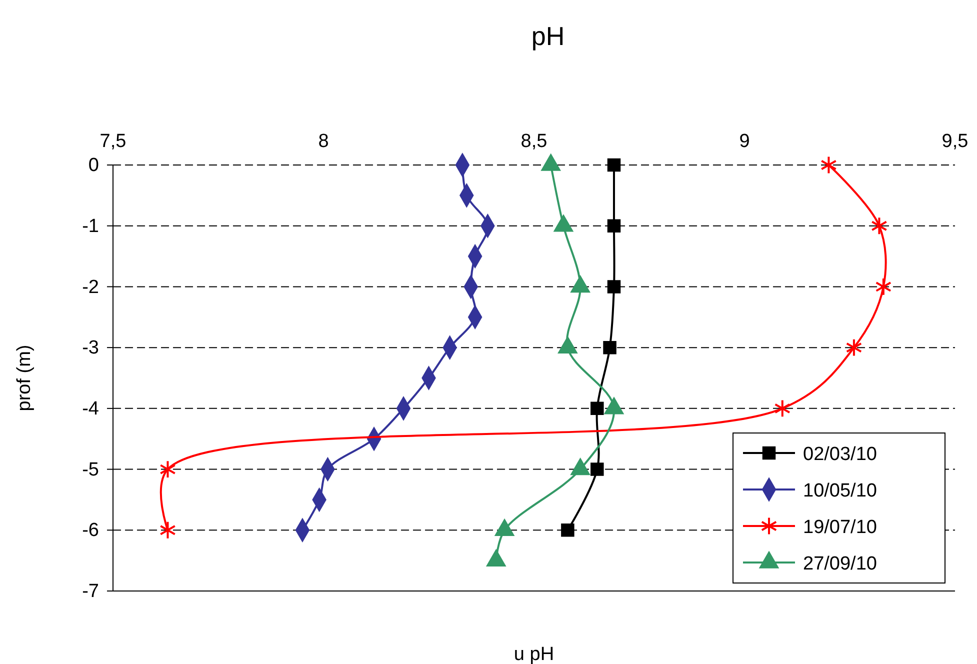 The width and height of the screenshot is (977, 664). What do you see at coordinates (323, 141) in the screenshot?
I see `x-tick-label: 8` at bounding box center [323, 141].